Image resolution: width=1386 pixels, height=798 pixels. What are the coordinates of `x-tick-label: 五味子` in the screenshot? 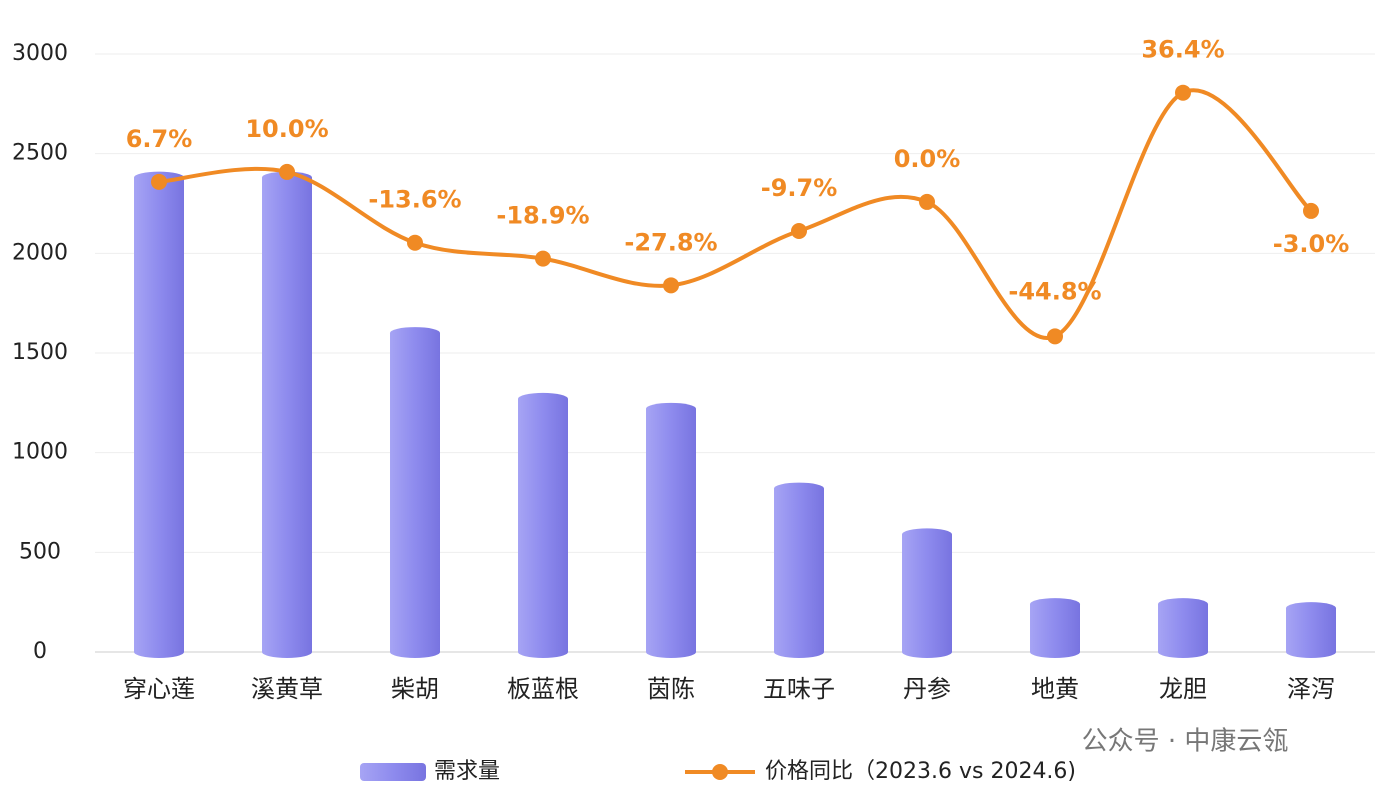 It's located at (799, 689).